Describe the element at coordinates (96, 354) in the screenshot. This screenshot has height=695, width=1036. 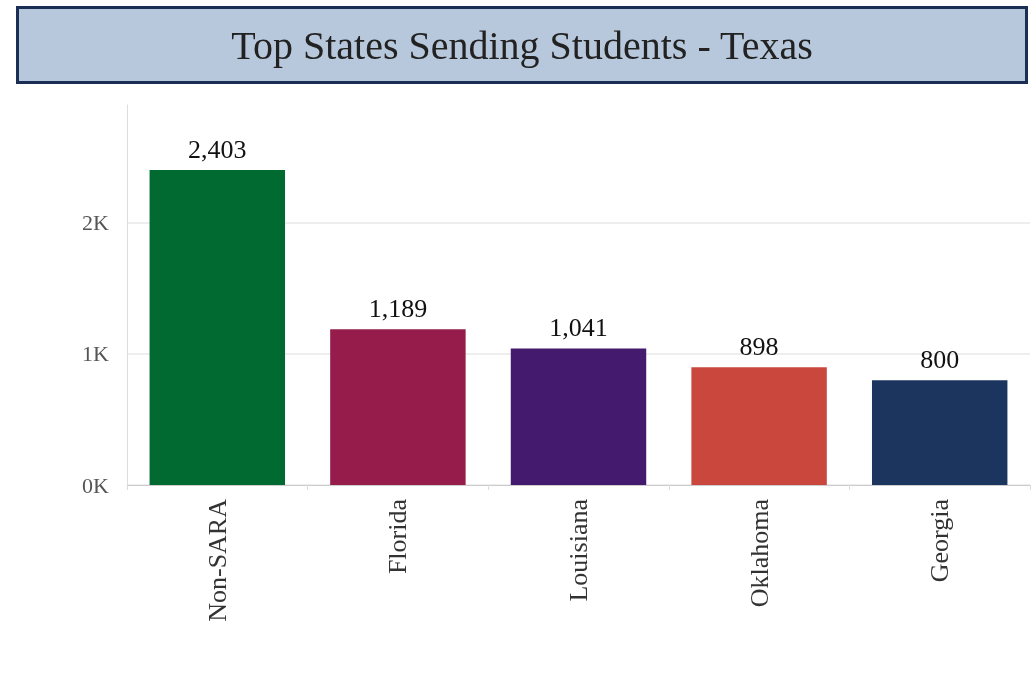
I see `y-tick-label: 1K` at that location.